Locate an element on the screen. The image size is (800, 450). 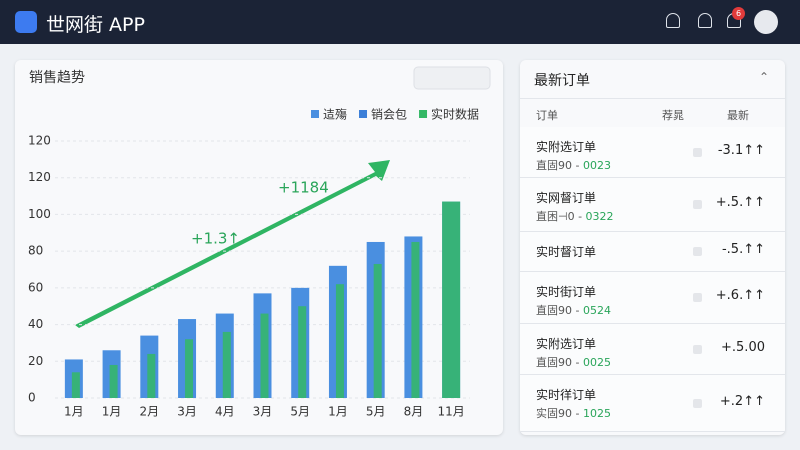
order-value: +.2↑↑ is located at coordinates (742, 401).